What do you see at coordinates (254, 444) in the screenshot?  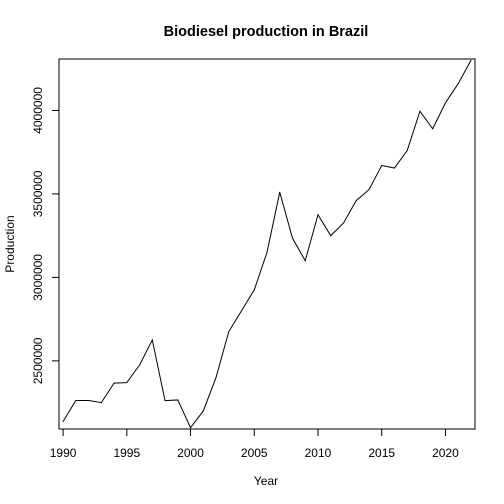 I see `x-axis: 1990 1995 2000 2005 2010 2015 2020` at bounding box center [254, 444].